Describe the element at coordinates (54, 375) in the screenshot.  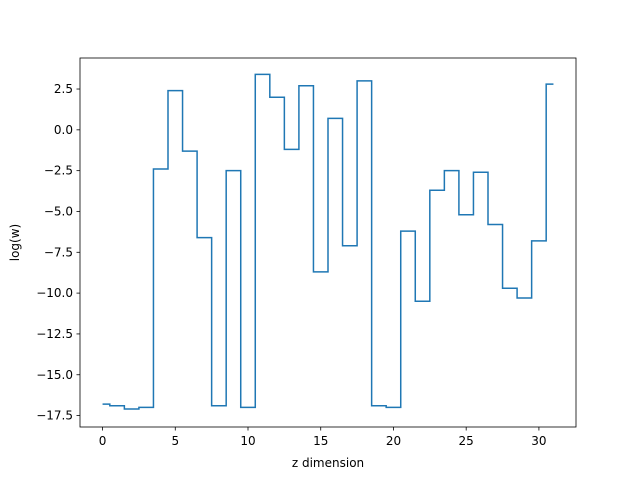
I see `y-tick-label: −15.0` at that location.